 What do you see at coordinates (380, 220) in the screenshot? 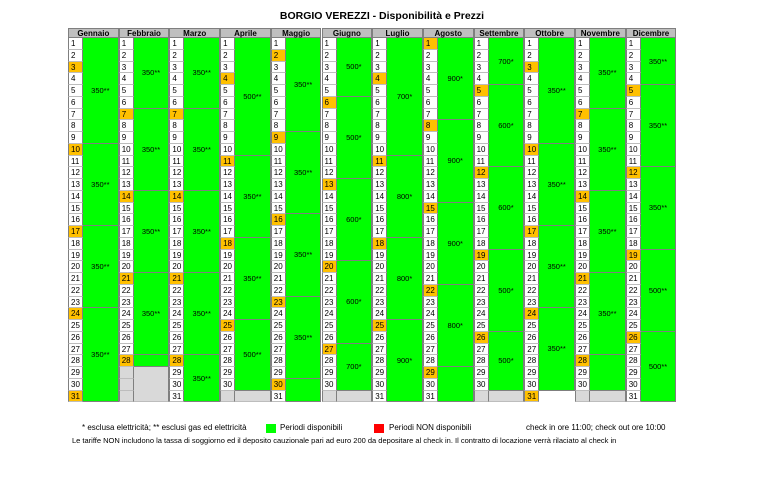
I see `day-luglio-16: 16` at bounding box center [380, 220].